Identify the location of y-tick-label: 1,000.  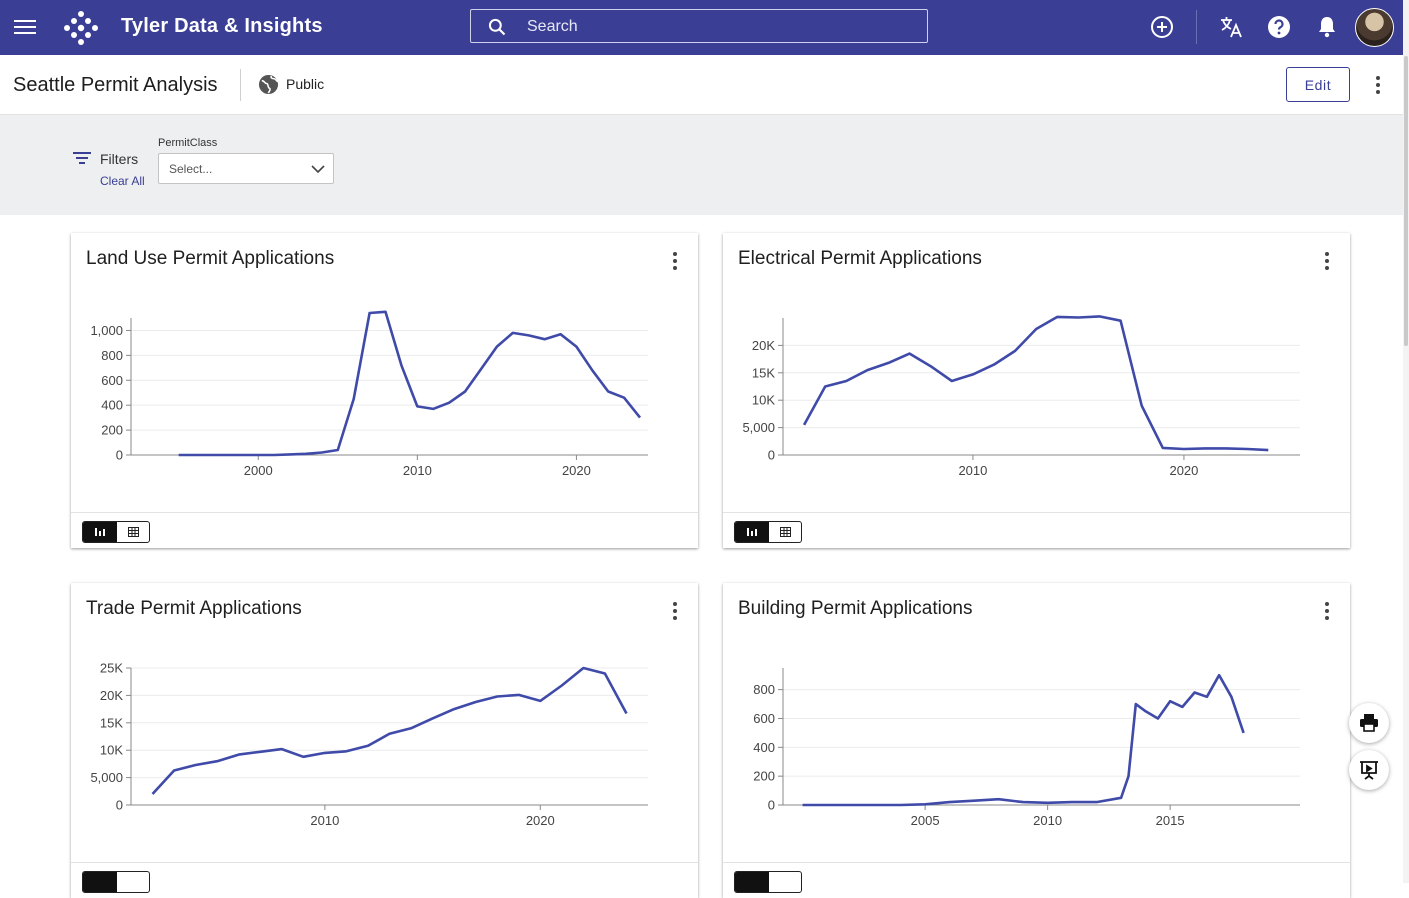
(106, 330).